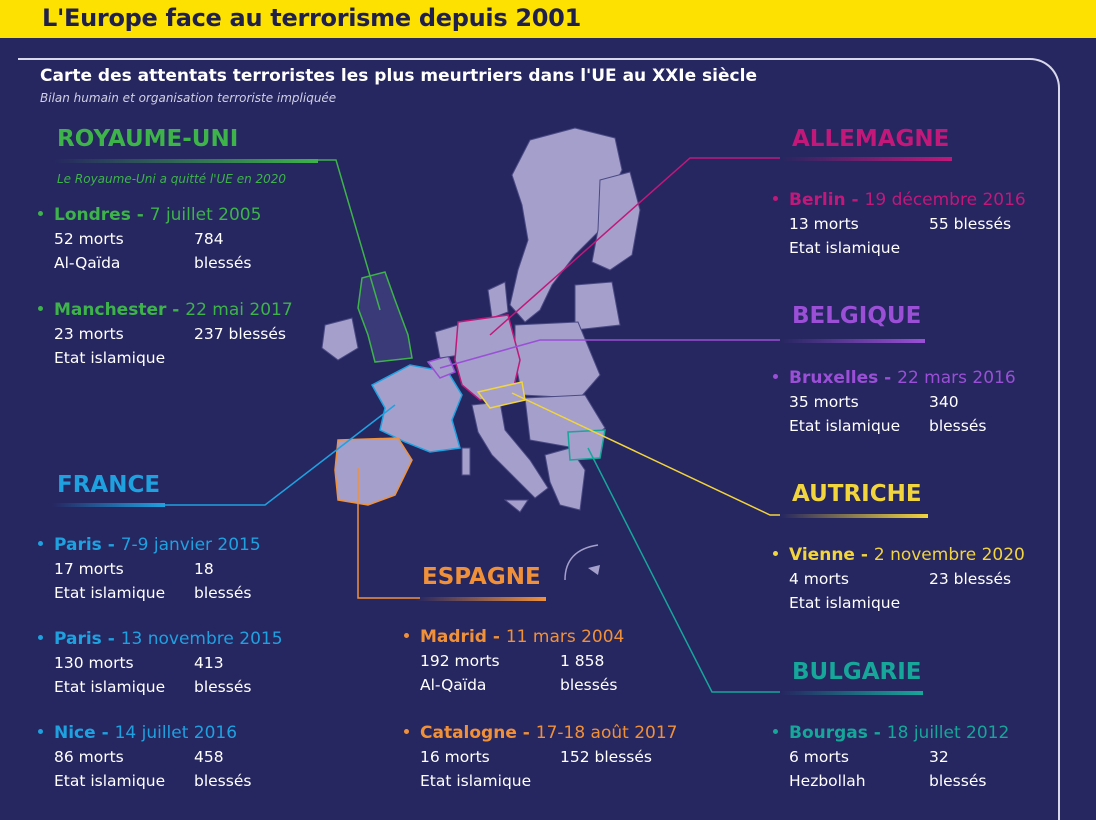 This screenshot has height=820, width=1096. I want to click on es-connector-line, so click(388, 533).